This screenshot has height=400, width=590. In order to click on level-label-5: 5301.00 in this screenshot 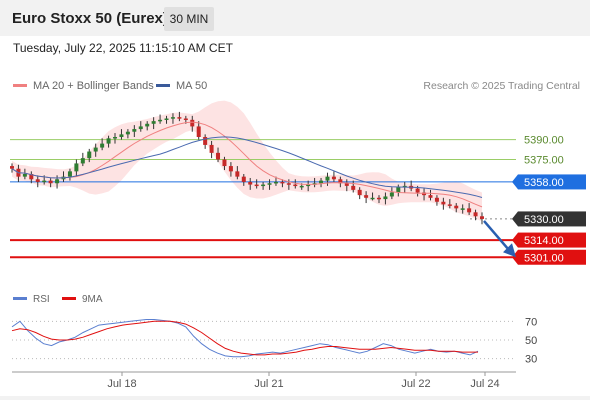, I will do `click(544, 258)`.